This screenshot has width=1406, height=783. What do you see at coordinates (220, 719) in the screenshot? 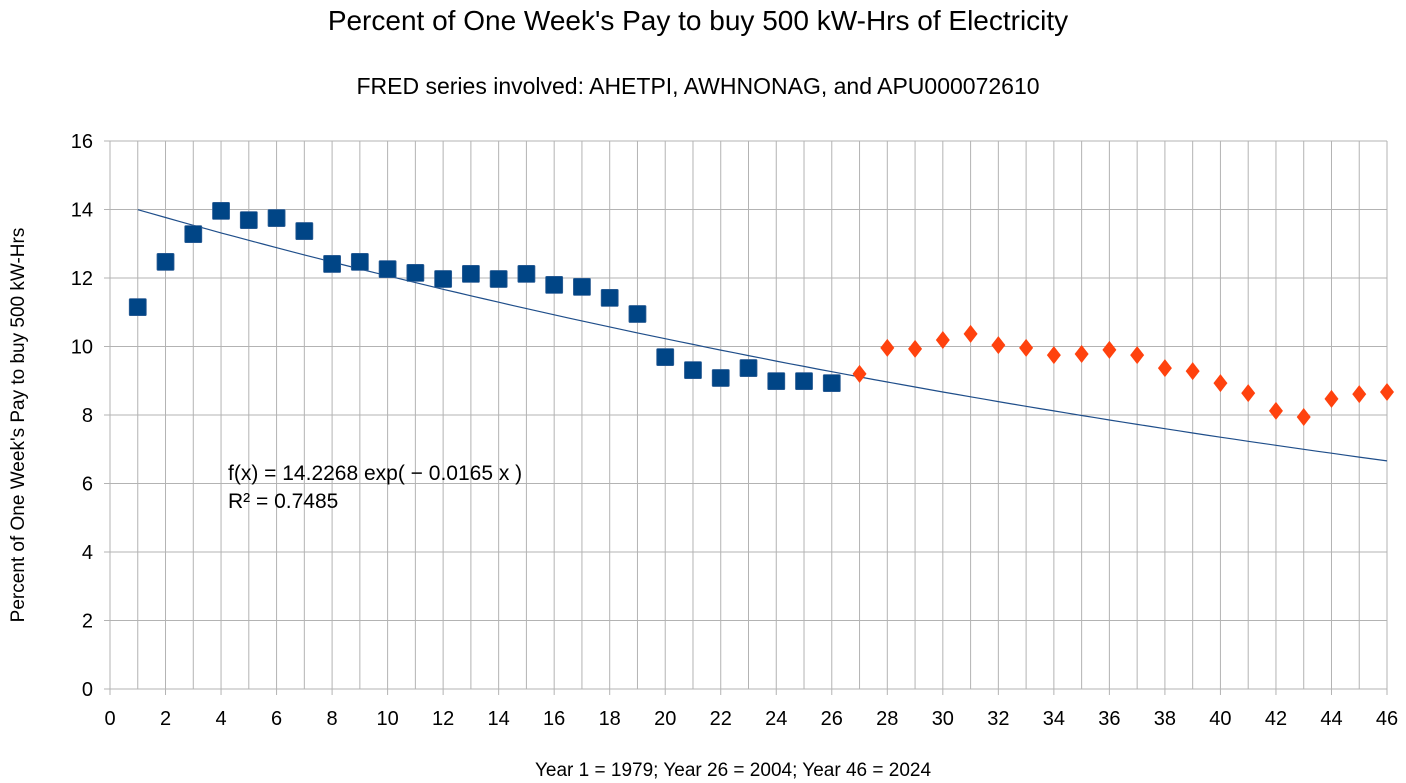
I see `x-tick-label: 4` at bounding box center [220, 719].